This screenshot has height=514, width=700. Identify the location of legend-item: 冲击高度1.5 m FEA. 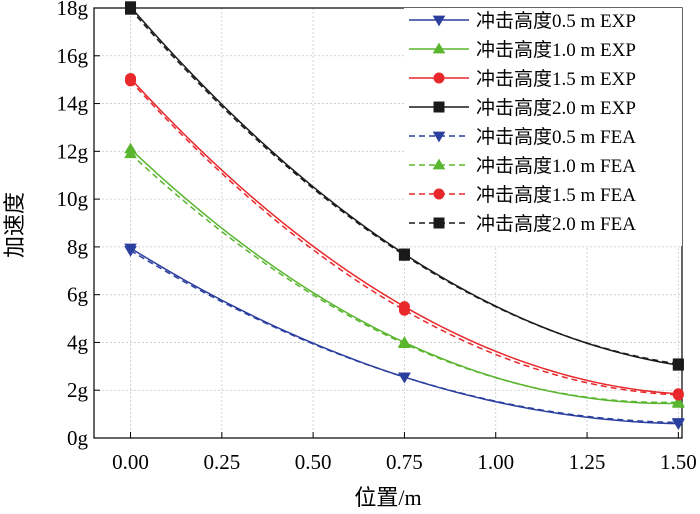
(522, 195).